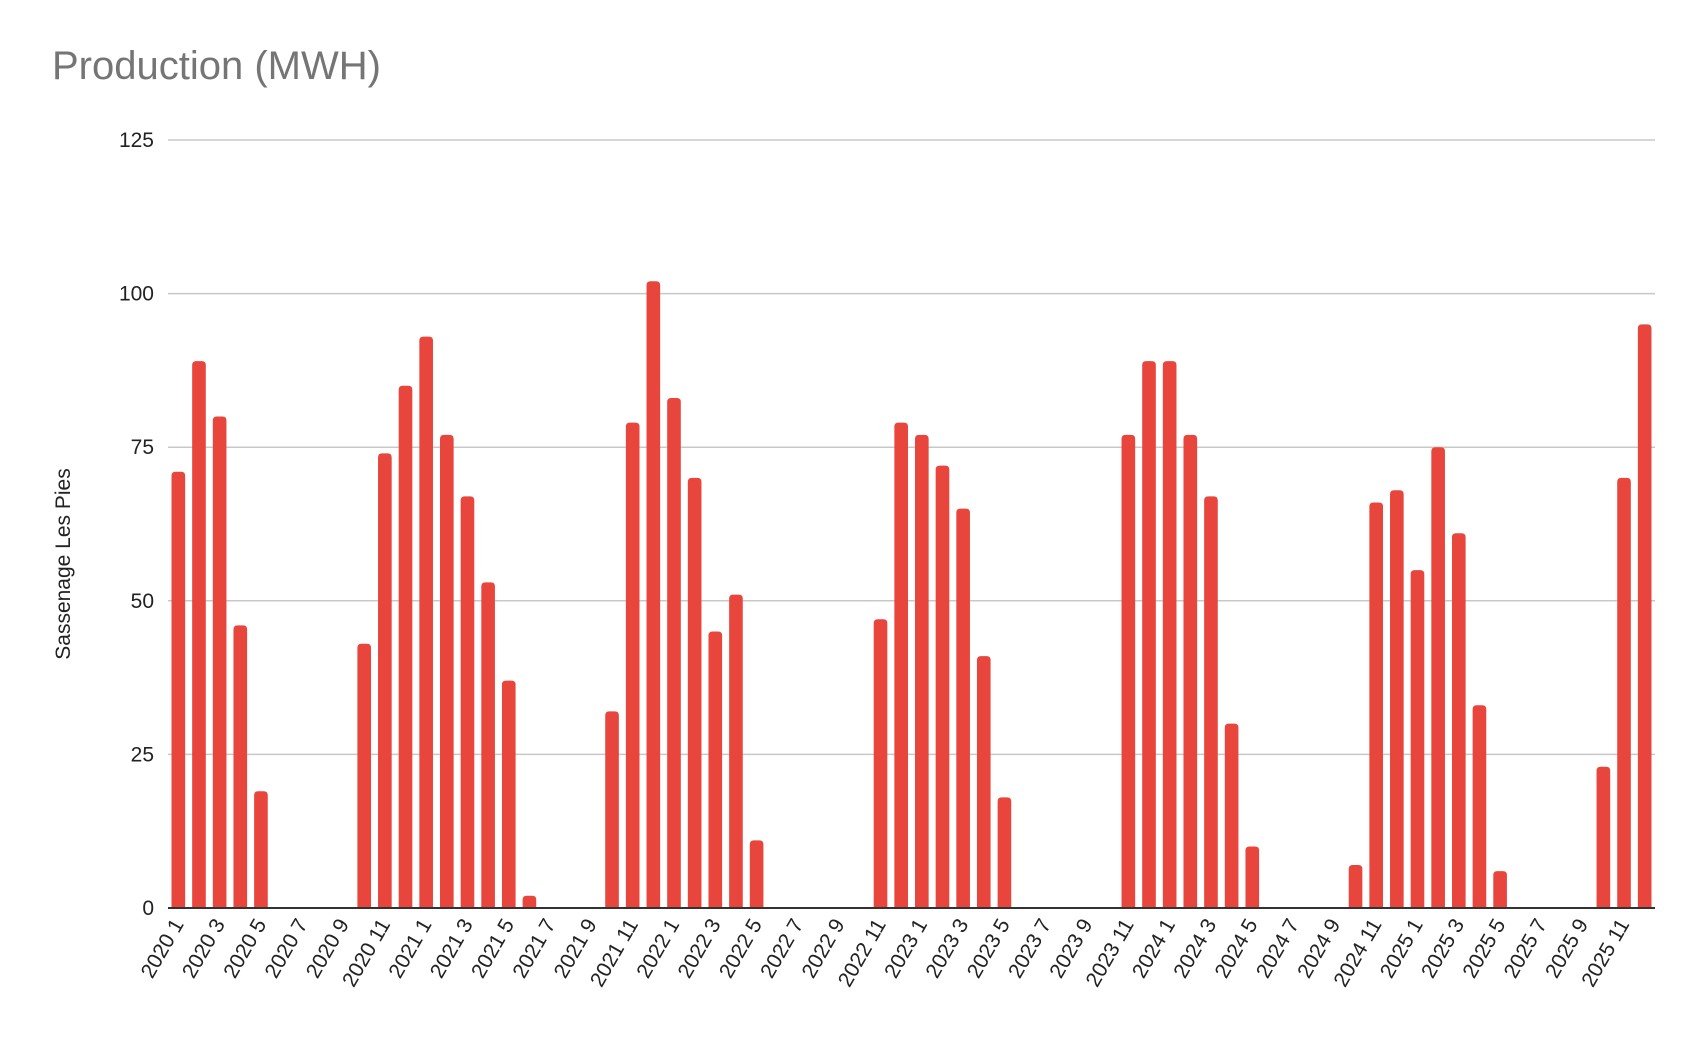 This screenshot has height=1040, width=1684. Describe the element at coordinates (216, 66) in the screenshot. I see `chart-title: Production (MWH)` at that location.